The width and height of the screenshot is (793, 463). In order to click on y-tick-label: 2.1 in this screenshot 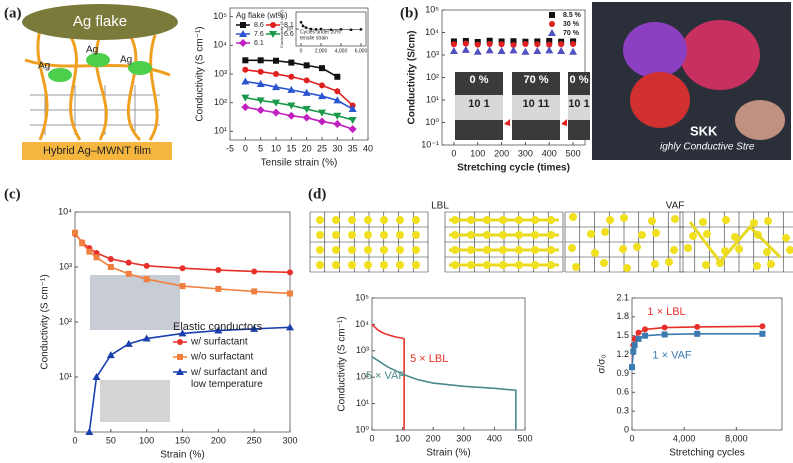, I will do `click(622, 297)`.